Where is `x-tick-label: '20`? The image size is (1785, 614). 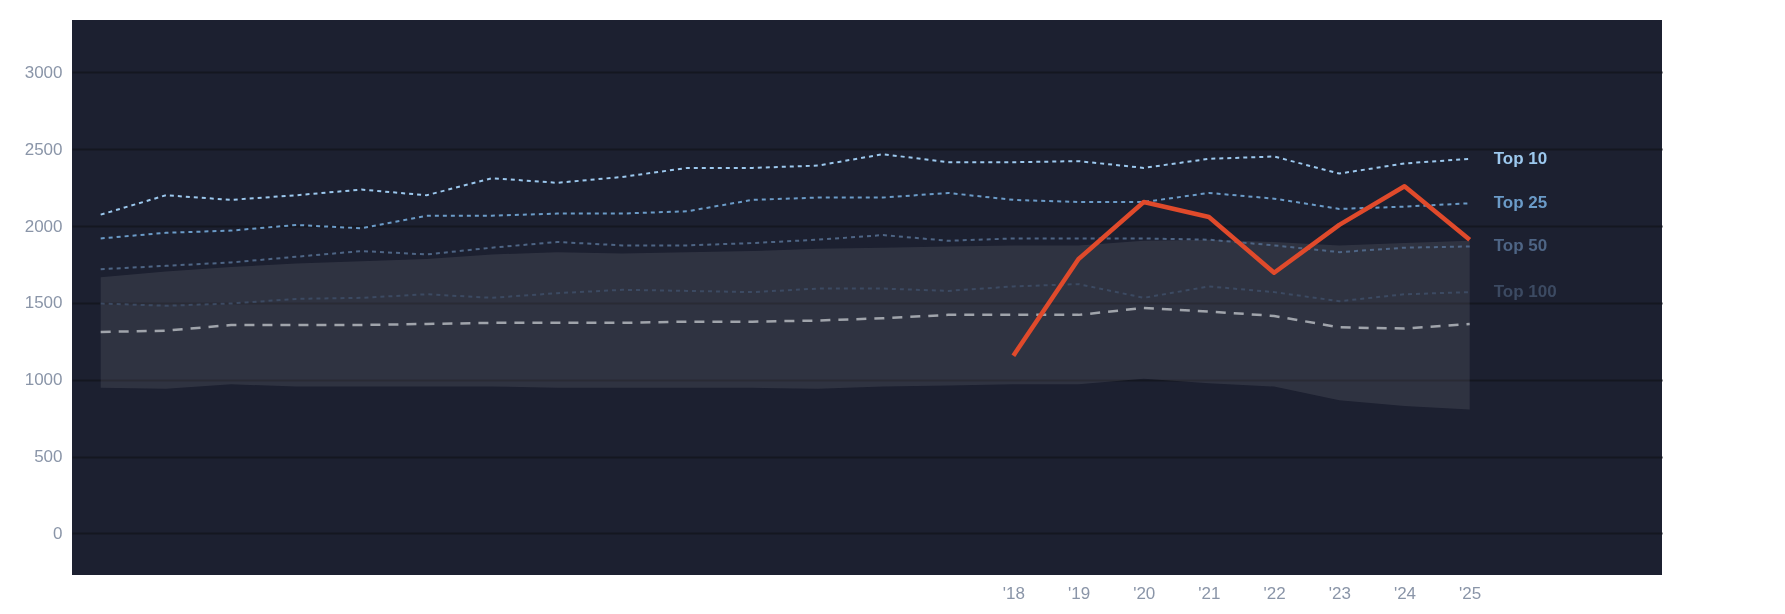
x-tick-label: '20 is located at coordinates (1144, 593).